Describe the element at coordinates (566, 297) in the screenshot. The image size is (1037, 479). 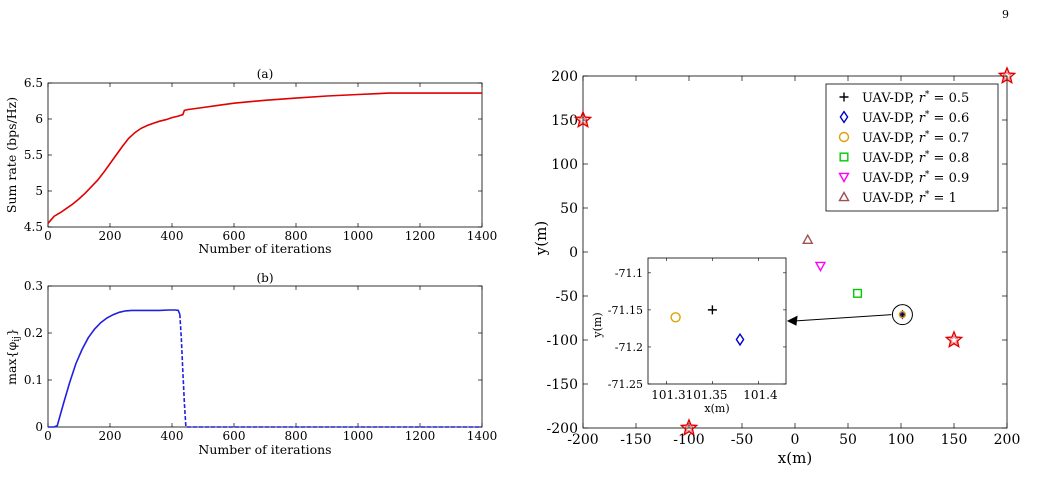
I see `scatter-ytick-label: -50` at that location.